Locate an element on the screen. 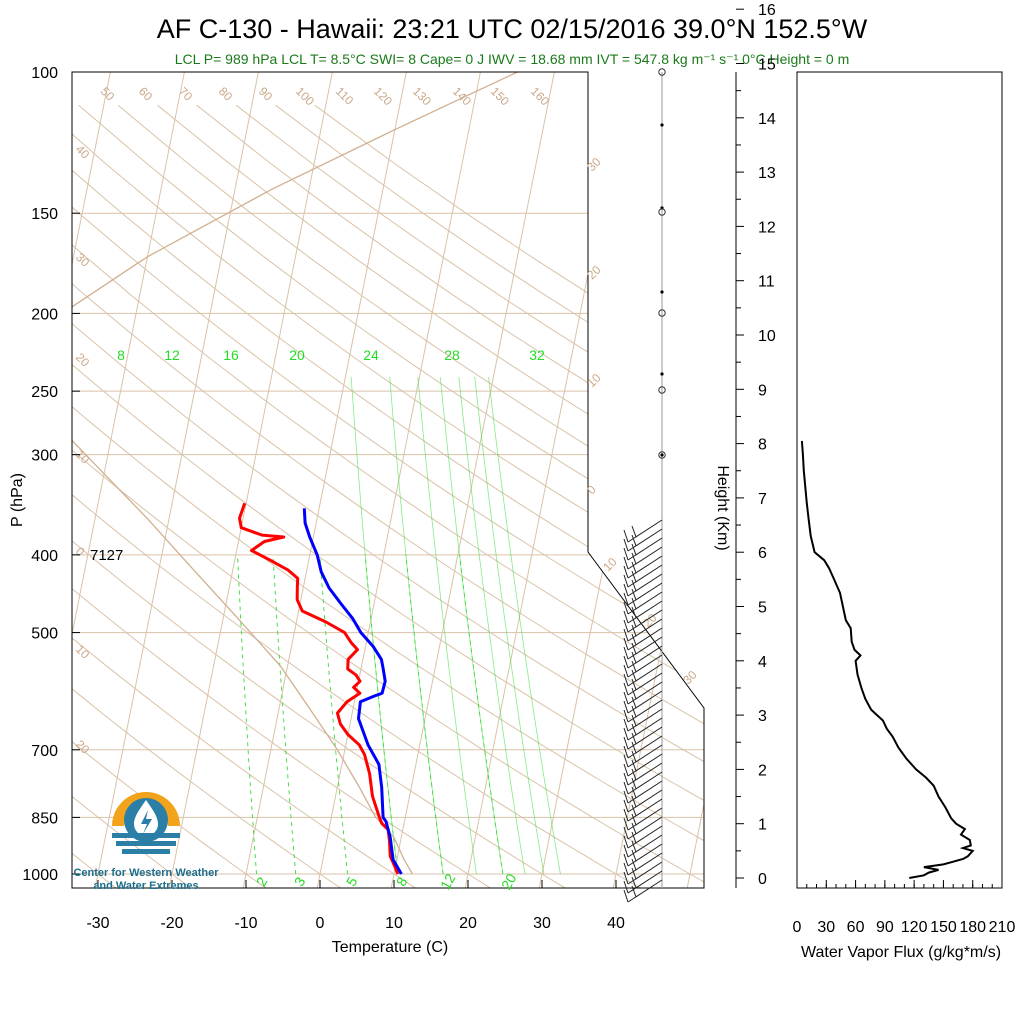 The width and height of the screenshot is (1024, 1024). temperature-tick-label: 20 is located at coordinates (468, 923).